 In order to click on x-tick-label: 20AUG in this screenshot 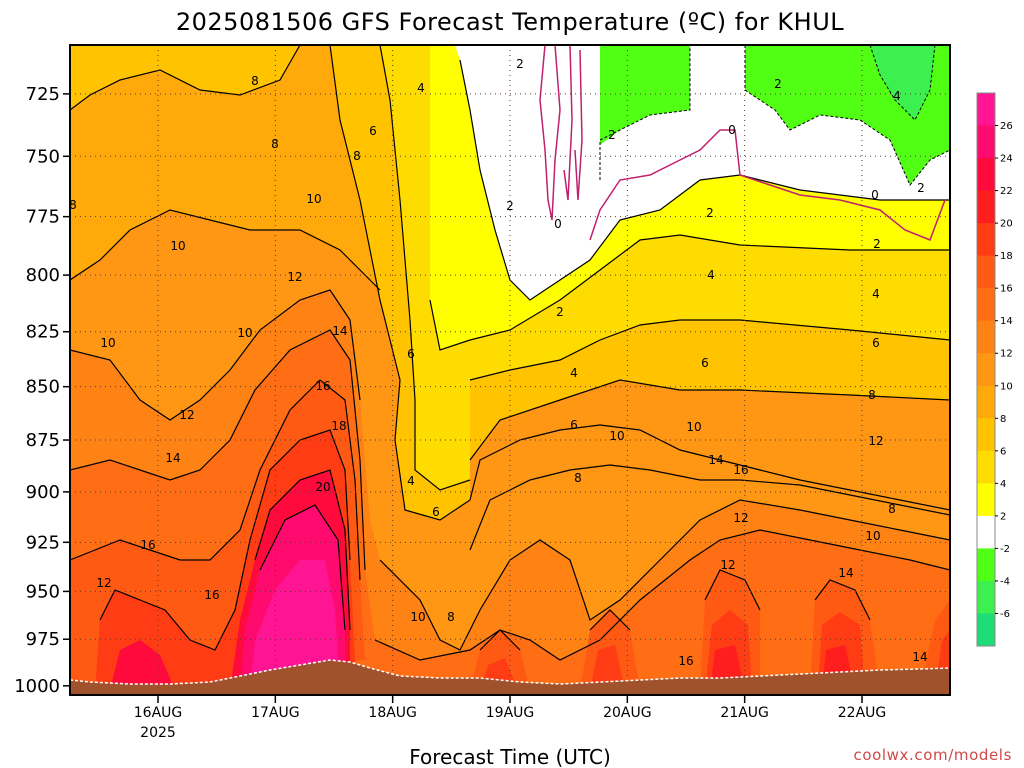, I will do `click(627, 713)`.